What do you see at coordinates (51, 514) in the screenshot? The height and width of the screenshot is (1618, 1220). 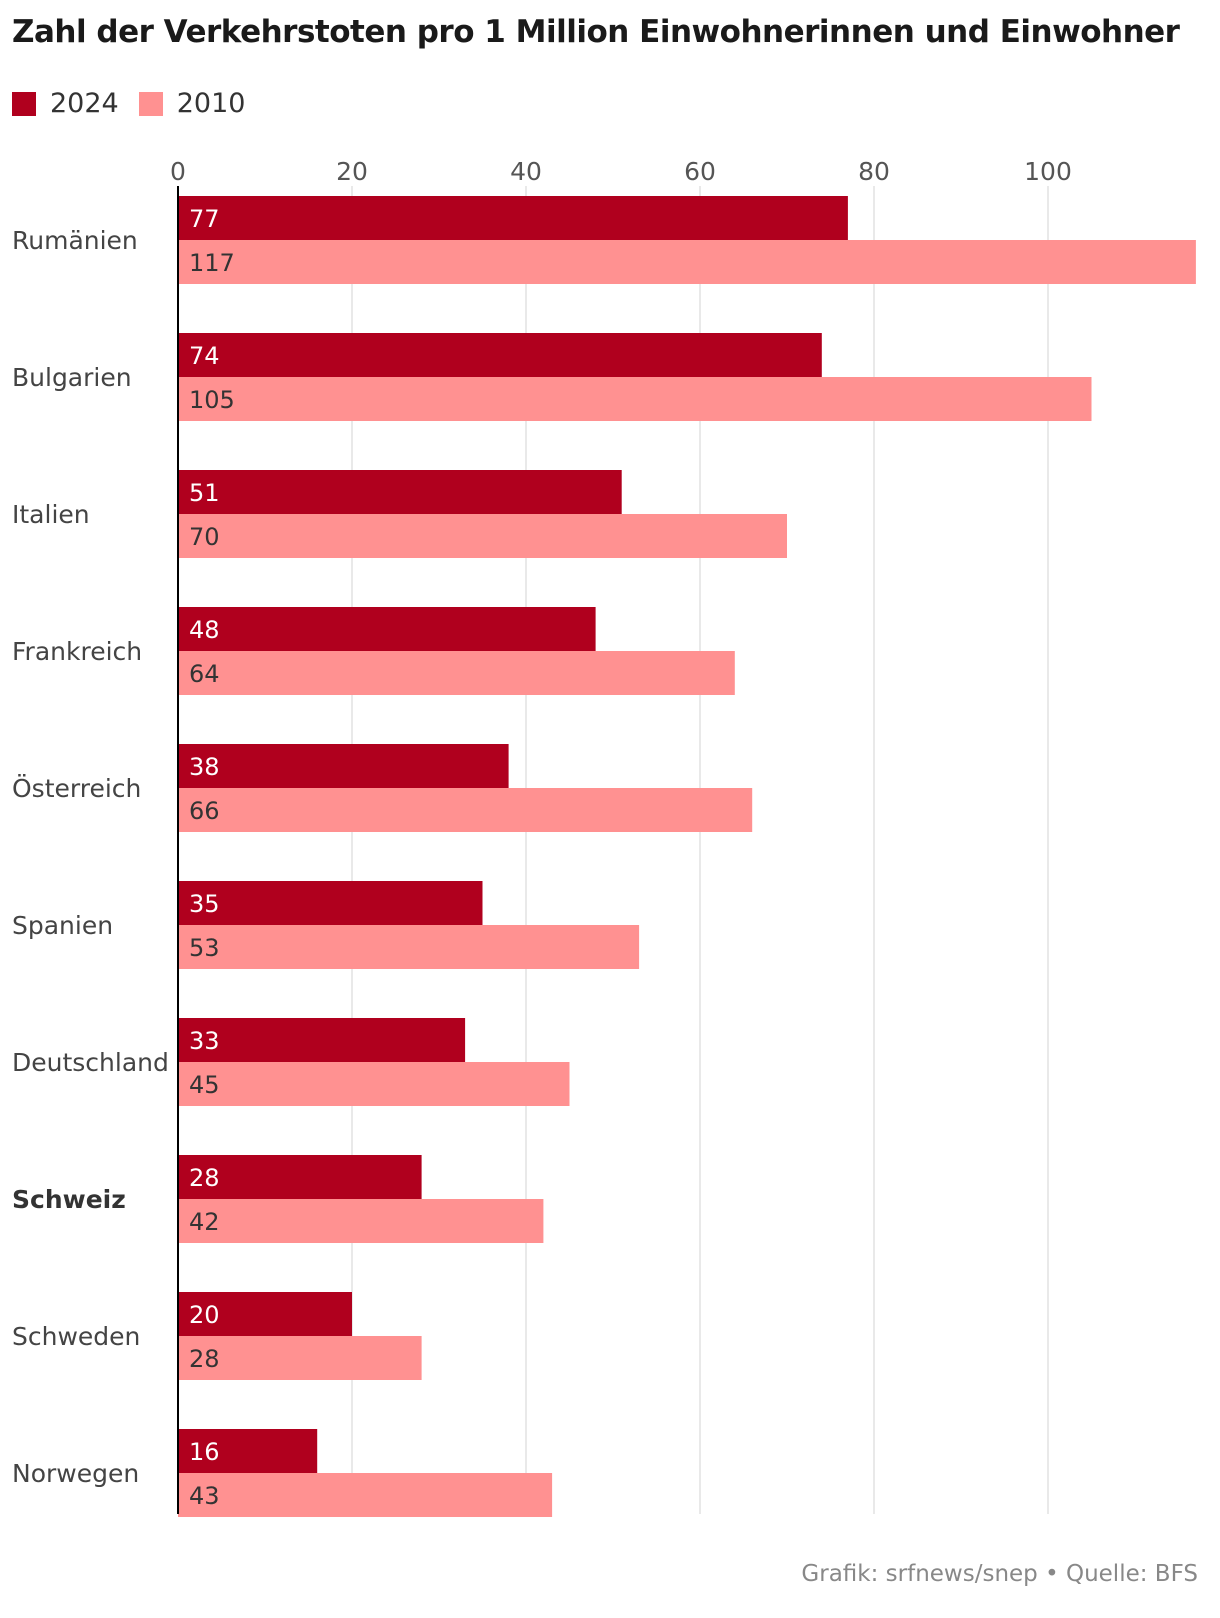 I see `category-label: Italien` at bounding box center [51, 514].